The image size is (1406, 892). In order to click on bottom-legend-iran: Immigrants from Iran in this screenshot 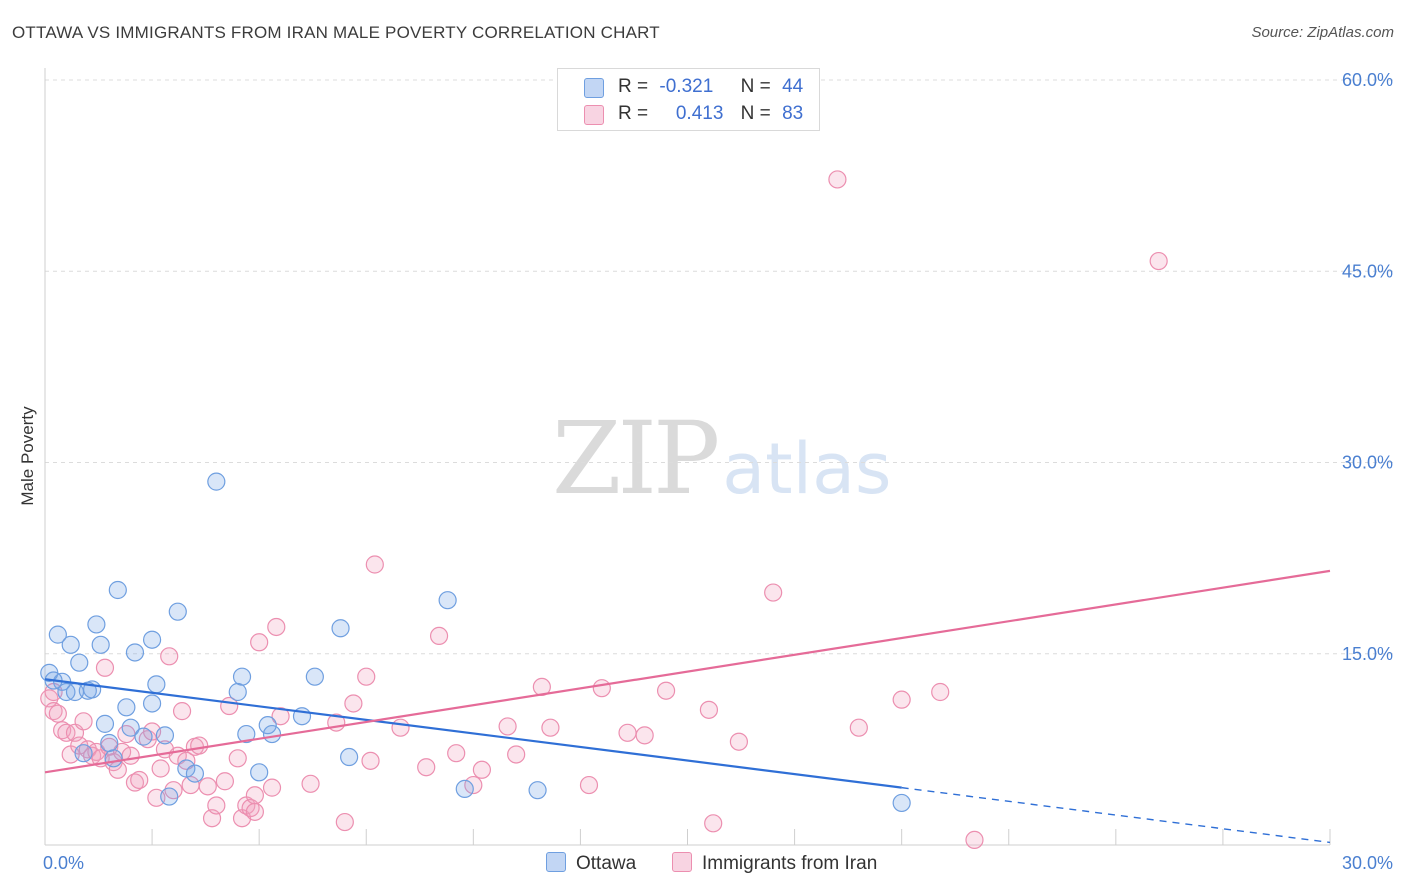, I will do `click(774, 863)`.